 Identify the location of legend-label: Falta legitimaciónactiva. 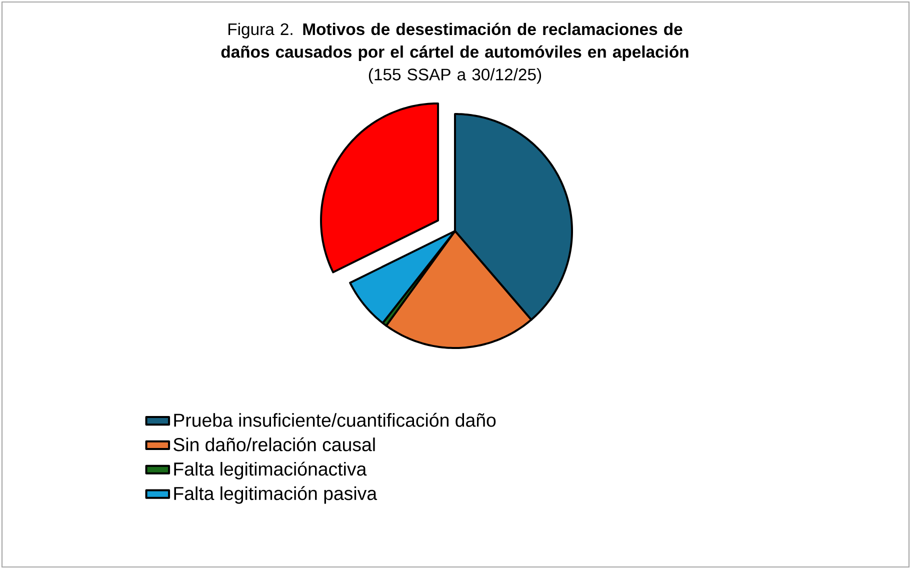
(270, 471).